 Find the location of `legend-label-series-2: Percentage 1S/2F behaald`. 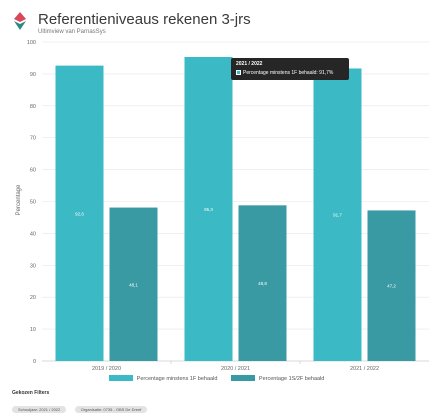

legend-label-series-2: Percentage 1S/2F behaald is located at coordinates (291, 379).